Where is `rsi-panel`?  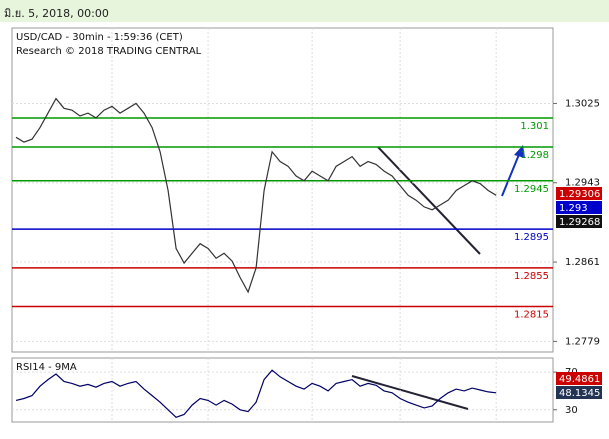
rsi-panel is located at coordinates (282, 390).